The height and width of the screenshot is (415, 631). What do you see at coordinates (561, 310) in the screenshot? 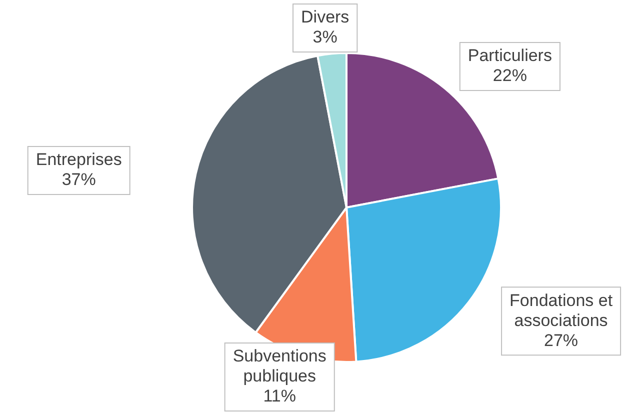
I see `slice-label: Fondations et associations` at bounding box center [561, 310].